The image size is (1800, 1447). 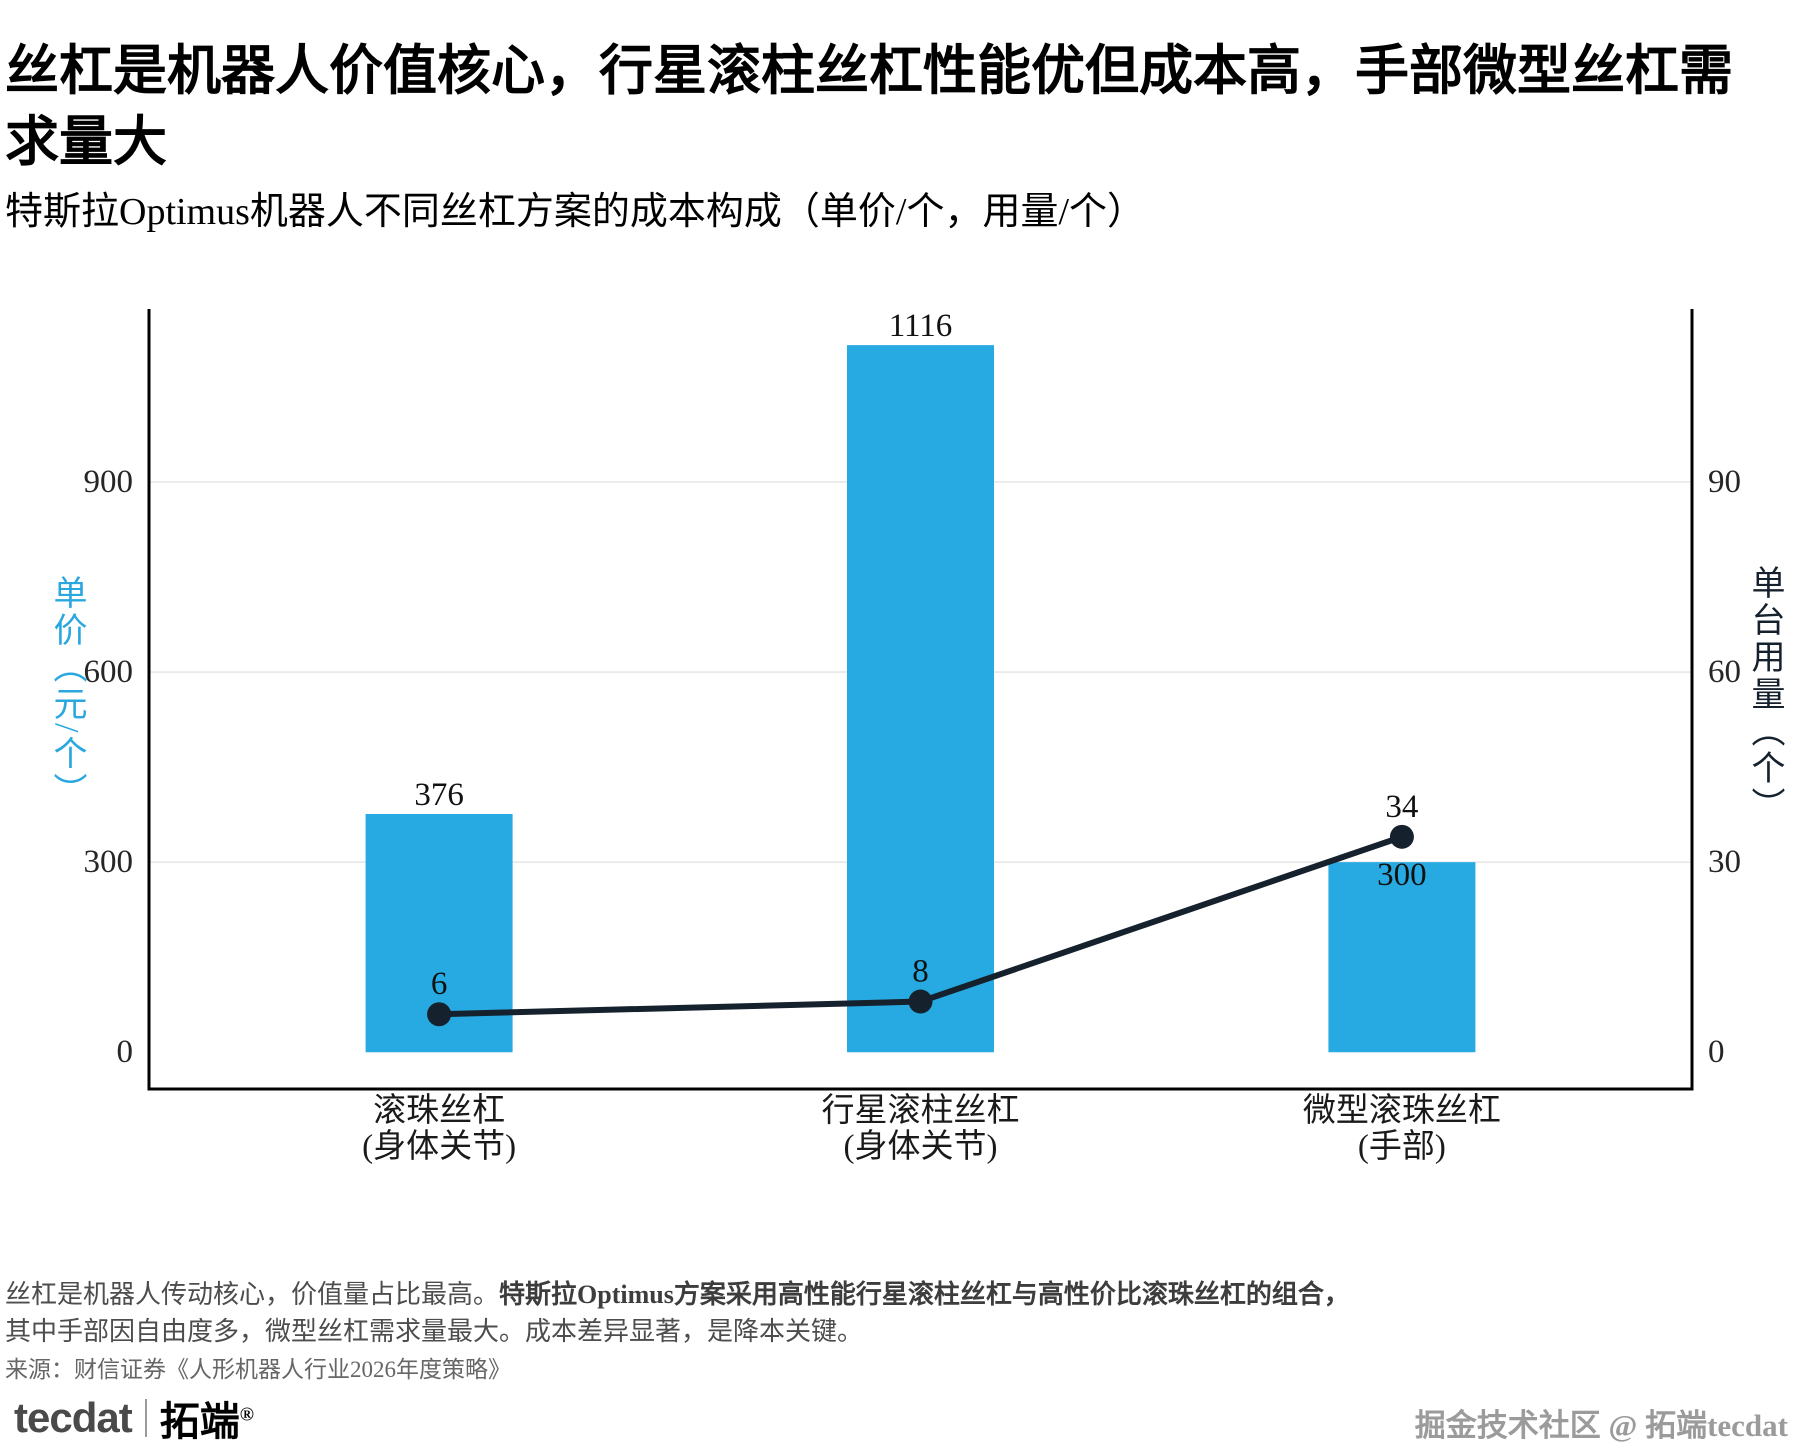 I want to click on right-tick-label: 0, so click(x=1716, y=1052).